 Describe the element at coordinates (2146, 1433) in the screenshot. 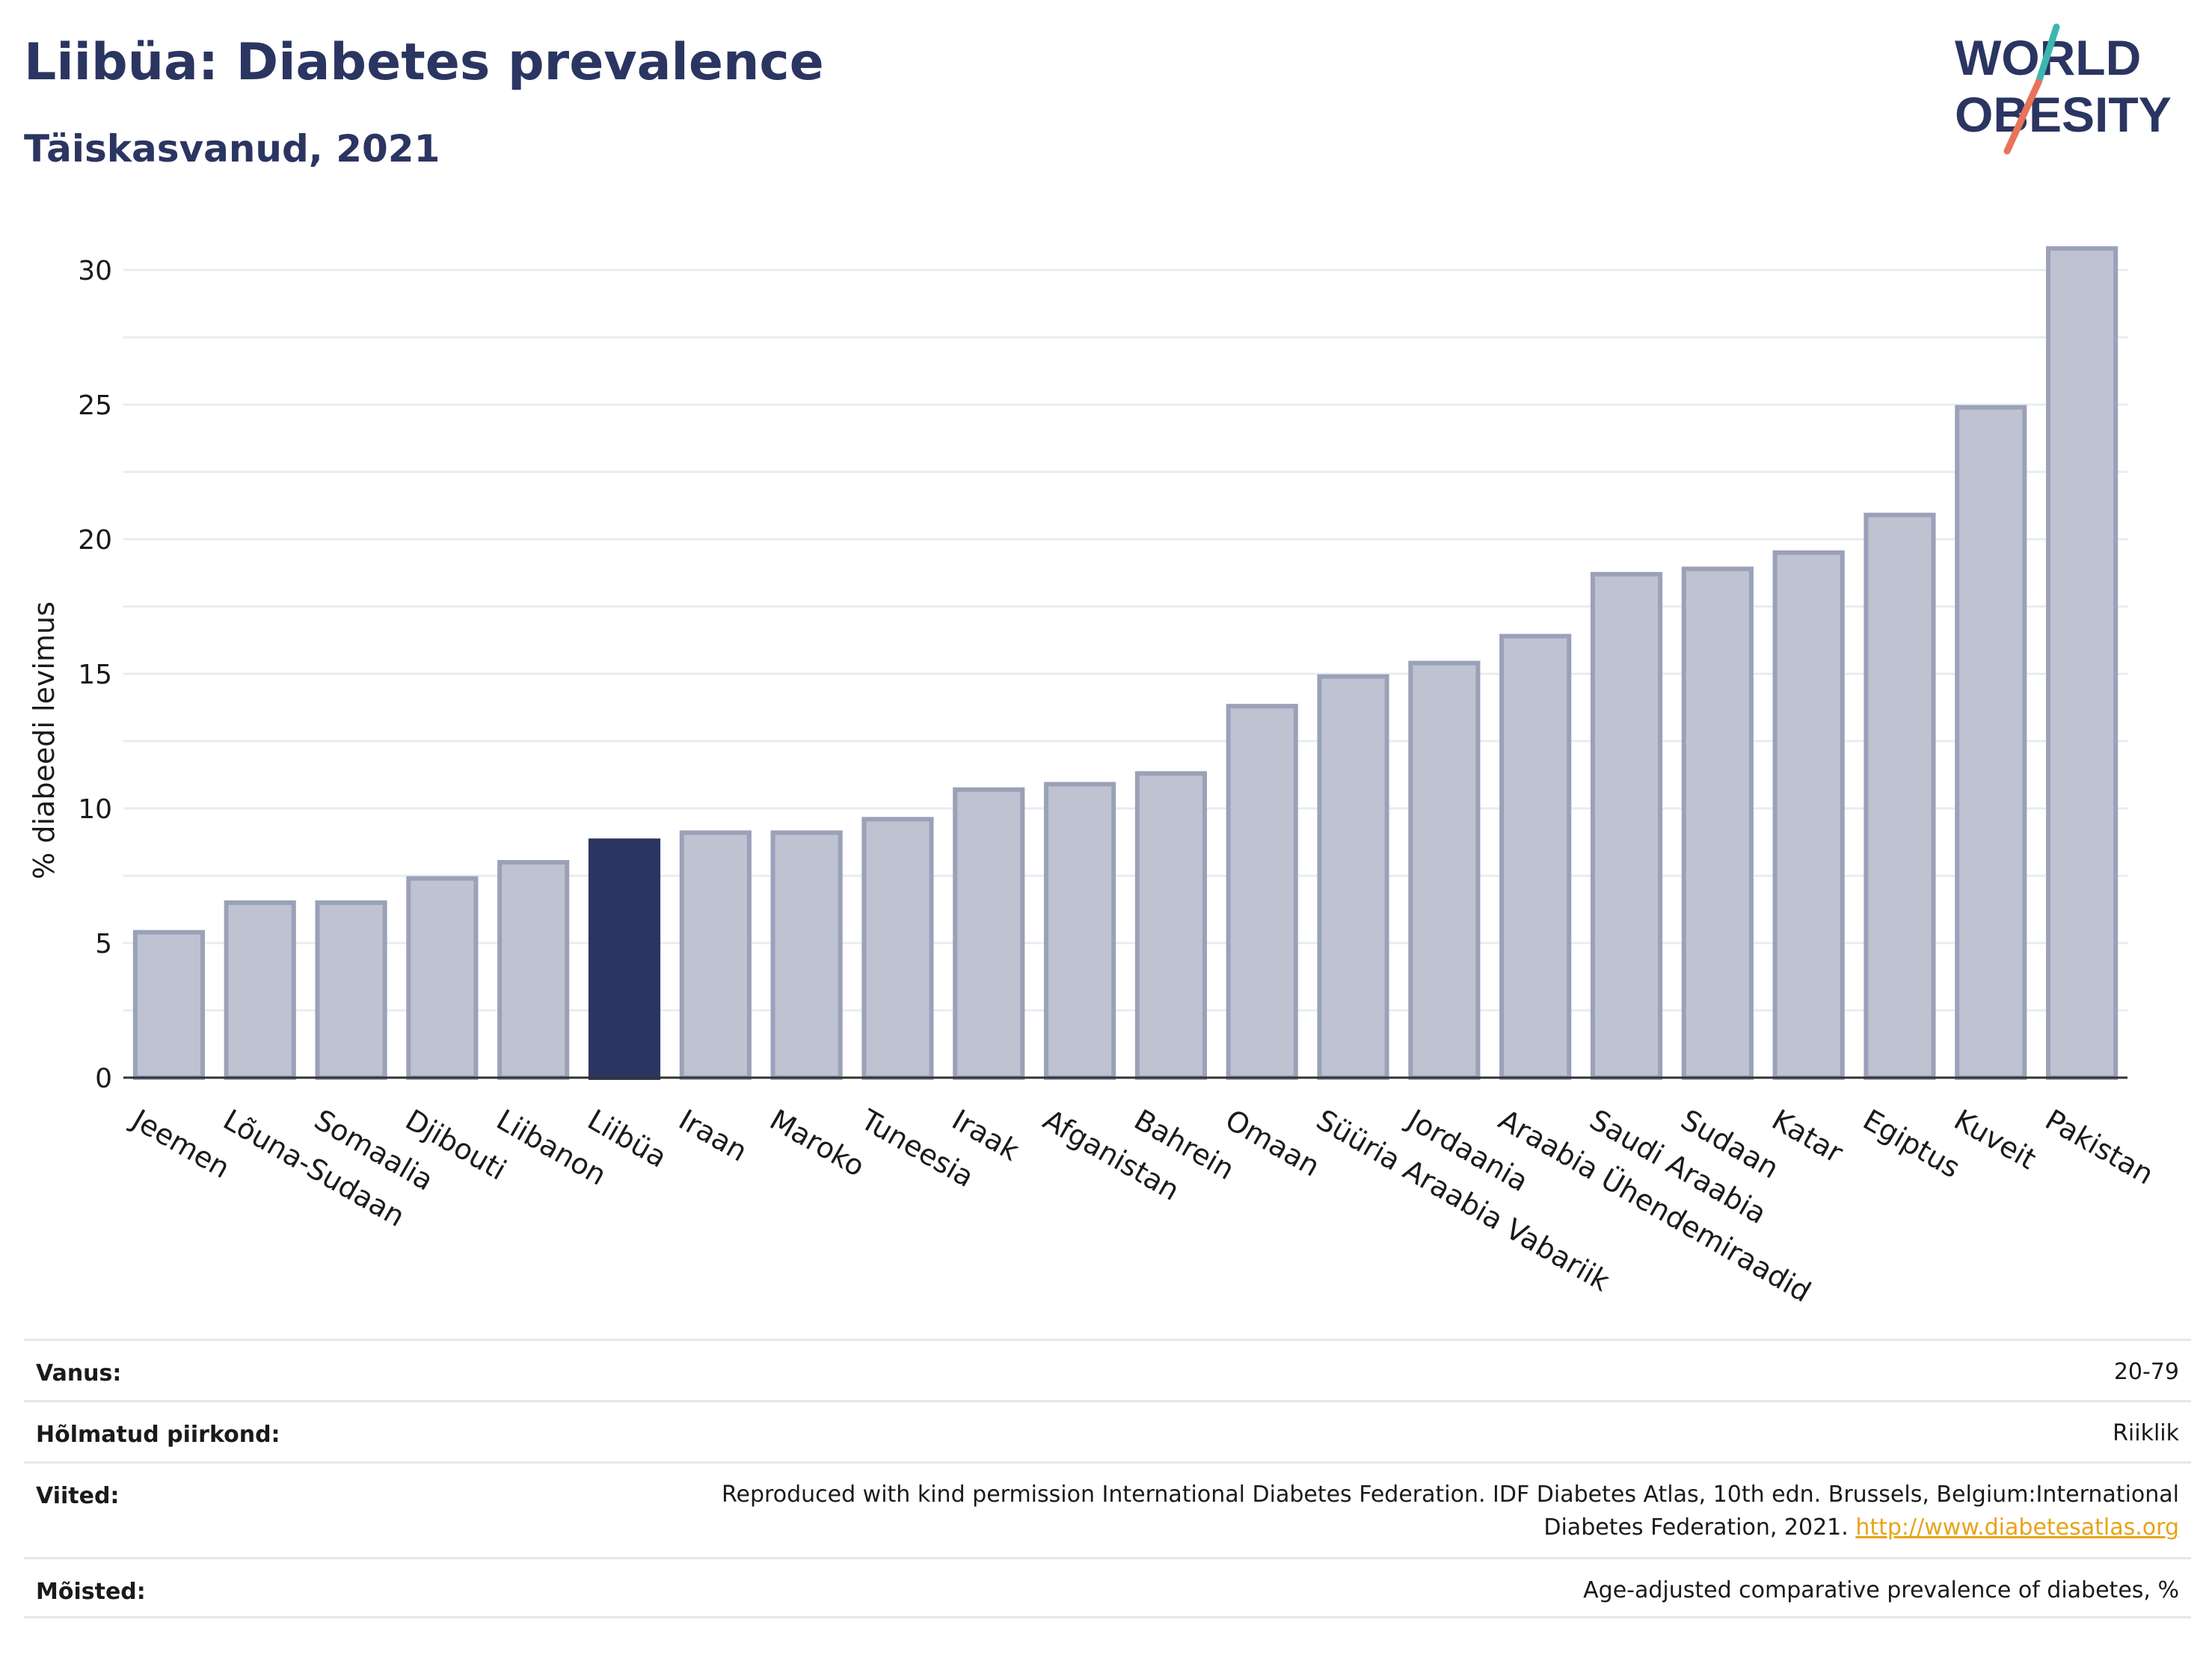

I see `meta-region-value: Riiklik` at that location.